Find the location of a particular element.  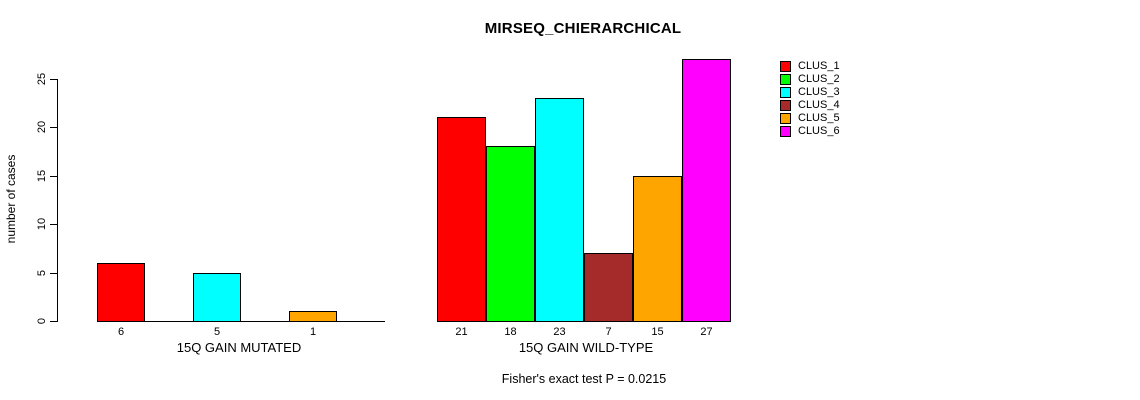

legend: CLUS_1 CLUS_2 CLUS_3 CLUS_4 CLUS_5 CLUS_6 is located at coordinates (810, 99).